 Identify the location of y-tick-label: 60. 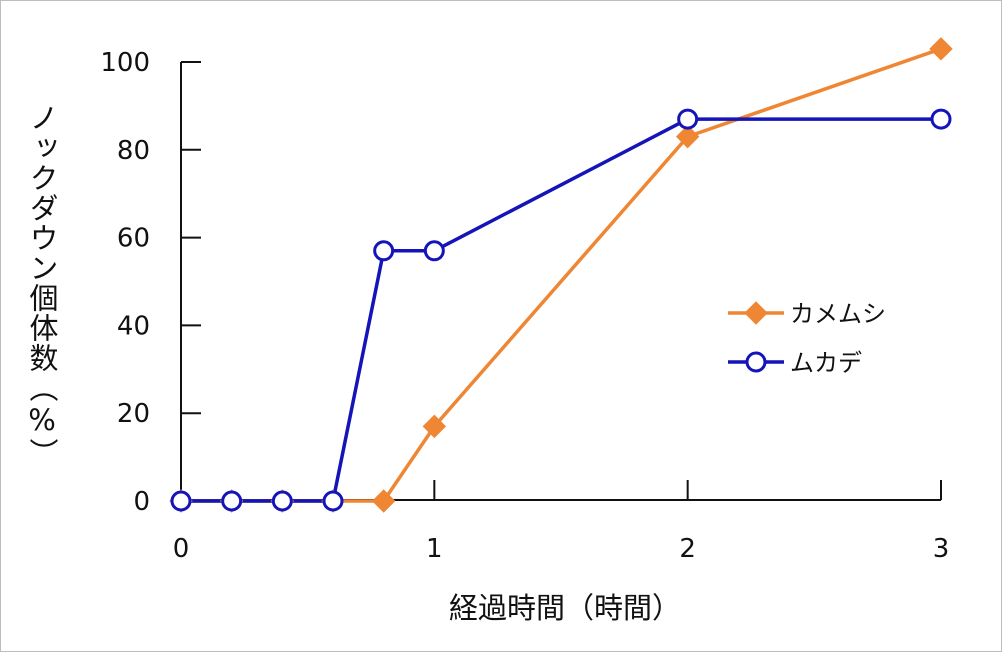
(133, 239).